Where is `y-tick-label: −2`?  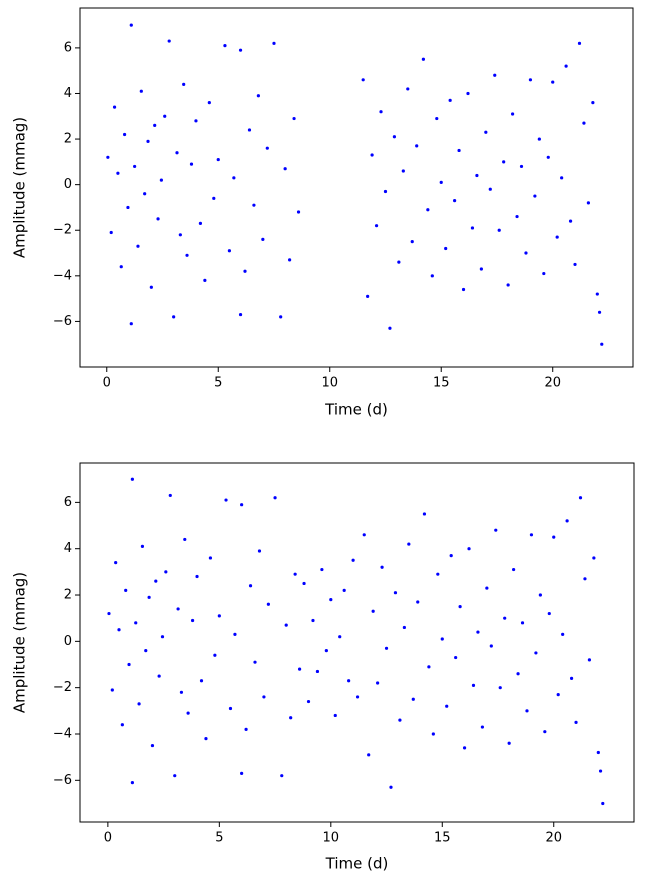
y-tick-label: −2 is located at coordinates (62, 687).